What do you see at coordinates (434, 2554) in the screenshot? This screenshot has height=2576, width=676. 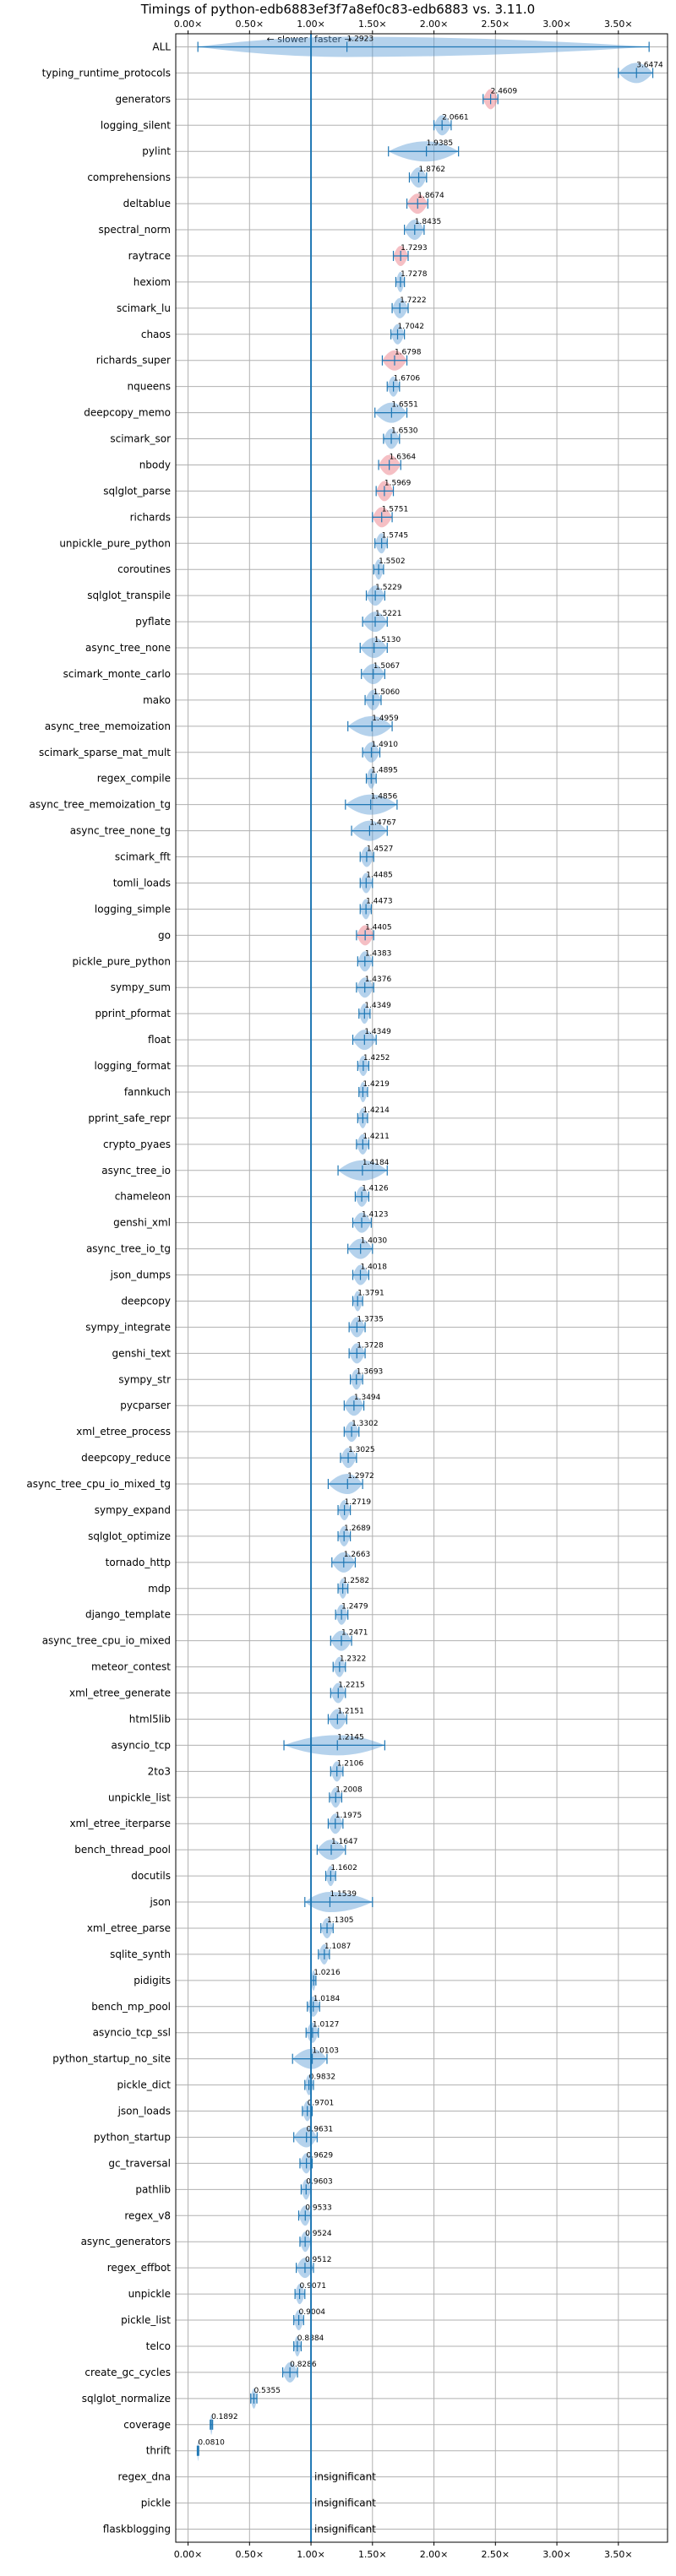 I see `x-tick-label-bottom: 2.00×` at bounding box center [434, 2554].